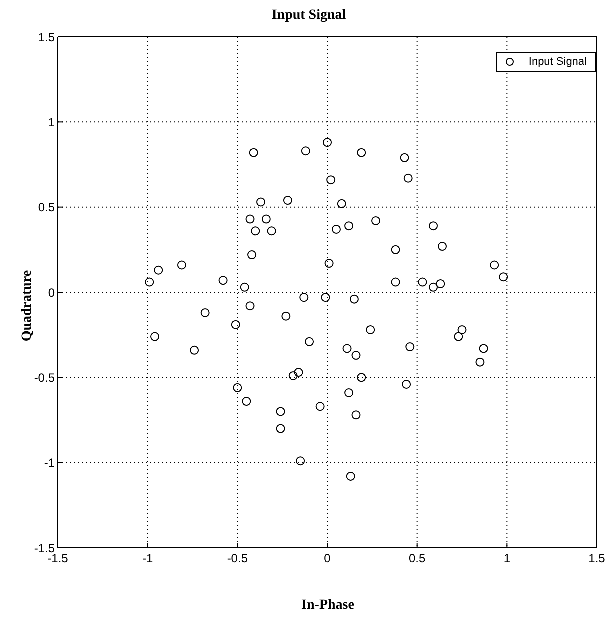  Describe the element at coordinates (47, 37) in the screenshot. I see `y-tick-label: 1.5` at that location.